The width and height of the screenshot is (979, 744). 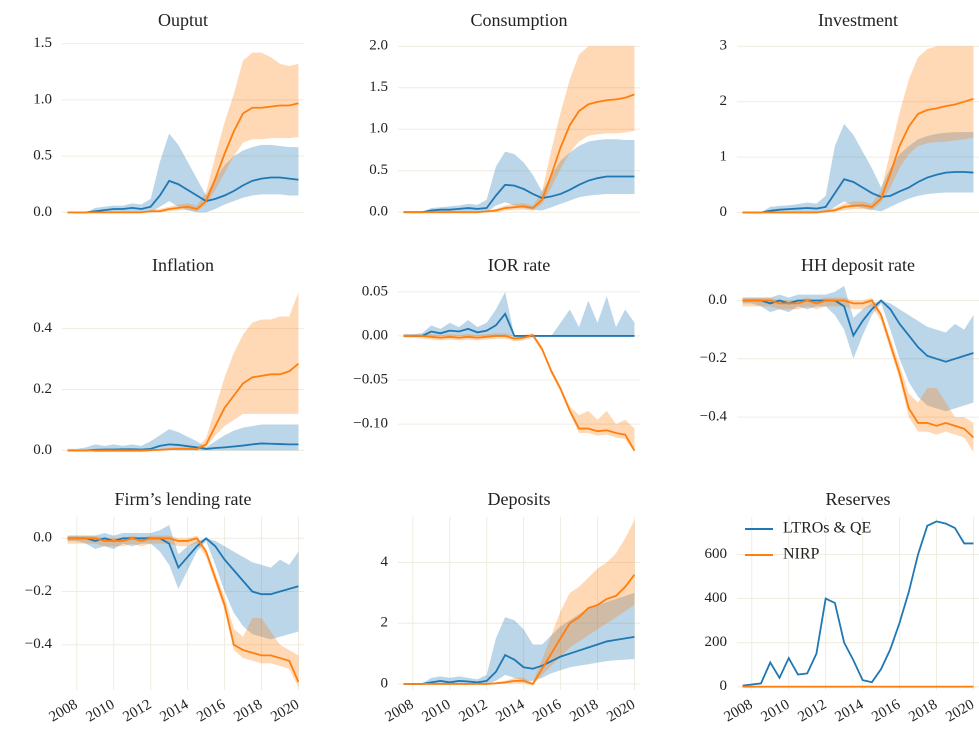 What do you see at coordinates (858, 499) in the screenshot?
I see `panel-title: Reserves` at bounding box center [858, 499].